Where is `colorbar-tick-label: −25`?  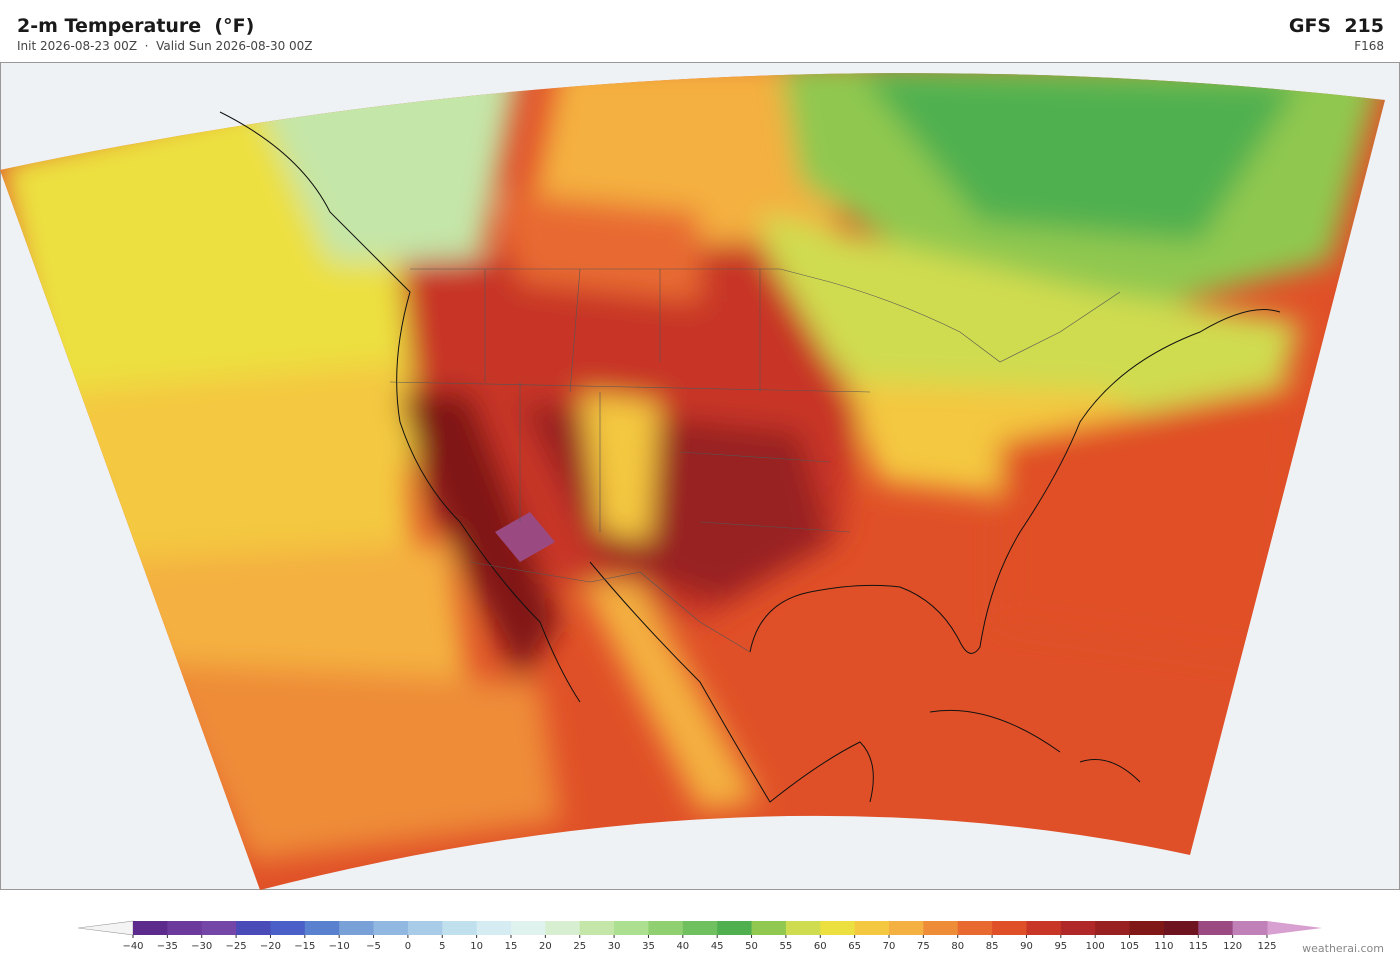 colorbar-tick-label: −25 is located at coordinates (236, 946).